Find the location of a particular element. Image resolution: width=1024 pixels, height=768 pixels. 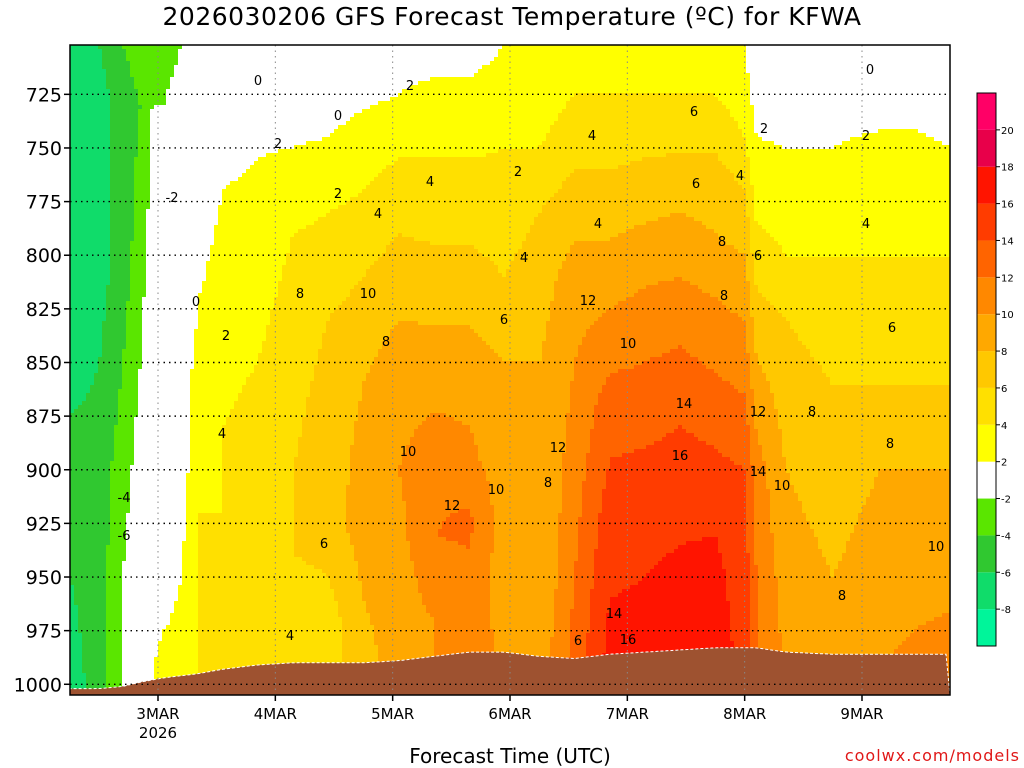

colorbar-label: -2 is located at coordinates (1006, 500).